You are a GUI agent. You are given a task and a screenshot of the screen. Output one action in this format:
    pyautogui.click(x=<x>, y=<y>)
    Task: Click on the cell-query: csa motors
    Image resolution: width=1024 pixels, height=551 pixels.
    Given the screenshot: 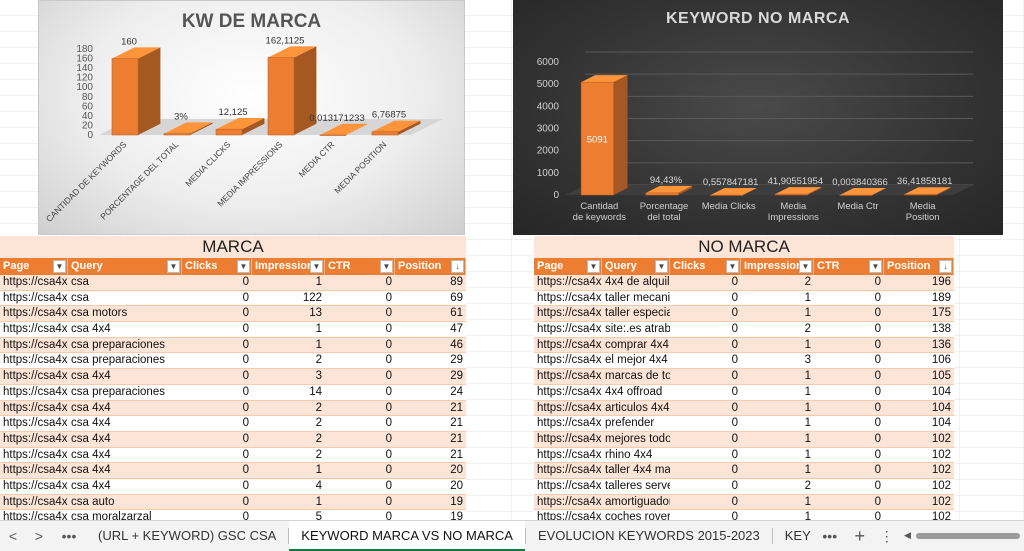 What is the action you would take?
    pyautogui.click(x=125, y=314)
    